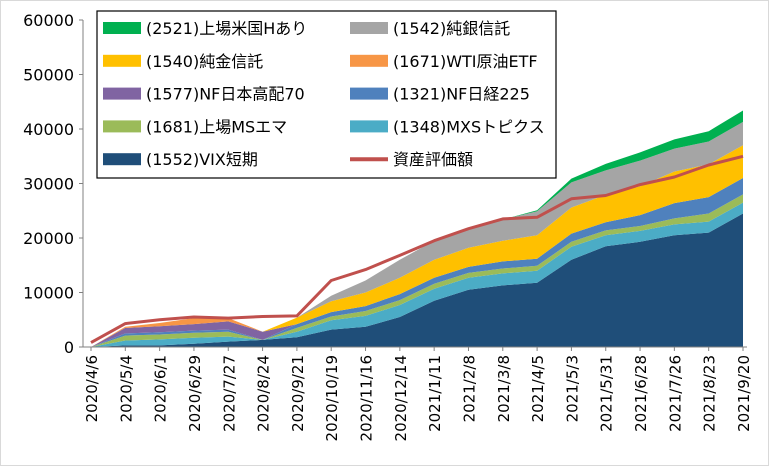  Describe the element at coordinates (401, 398) in the screenshot. I see `x-tick-label: 2020/12/14` at that location.